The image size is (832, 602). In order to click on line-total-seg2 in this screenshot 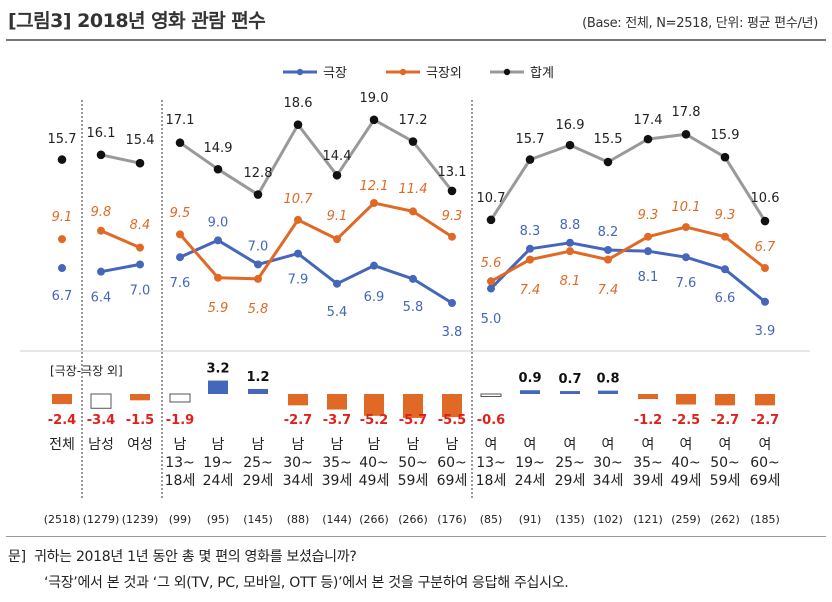, I will do `click(316, 157)`.